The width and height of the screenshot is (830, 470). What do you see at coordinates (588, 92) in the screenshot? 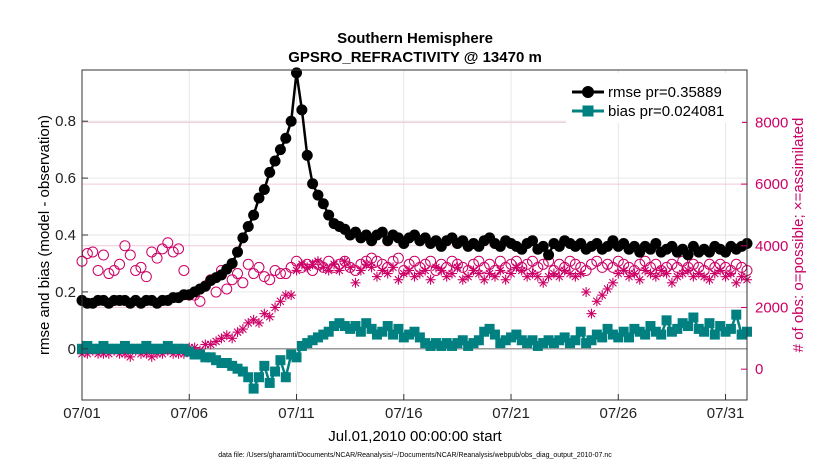
I see `legend-rmse-marker` at bounding box center [588, 92].